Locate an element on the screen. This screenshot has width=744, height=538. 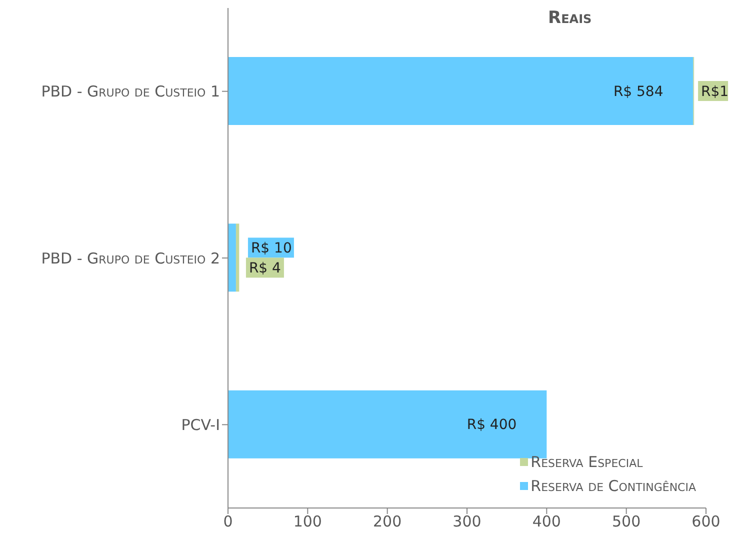
data-label: R$ 4 is located at coordinates (265, 268).